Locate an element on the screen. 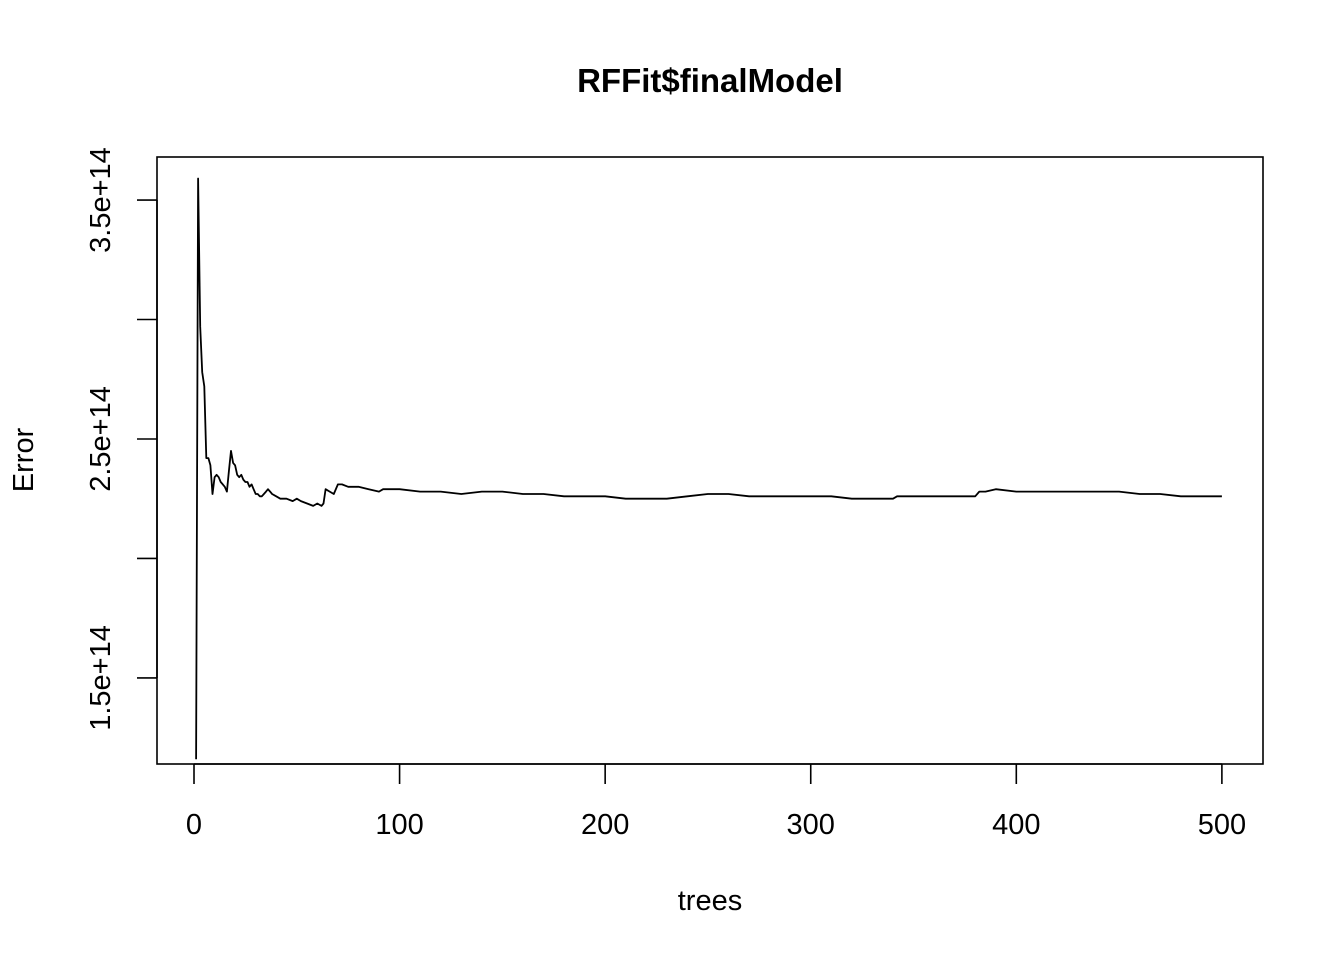 Image resolution: width=1344 pixels, height=960 pixels. x-tick-label: 100 is located at coordinates (399, 825).